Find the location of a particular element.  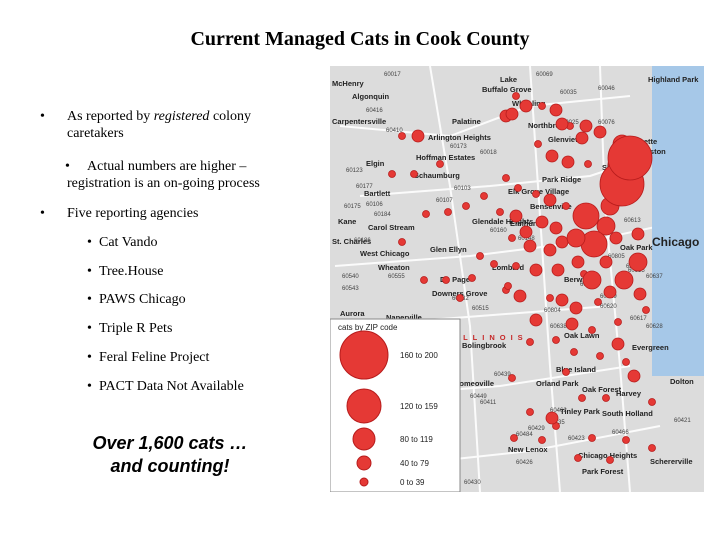

city-label: Chicago is located at coordinates (675, 242).